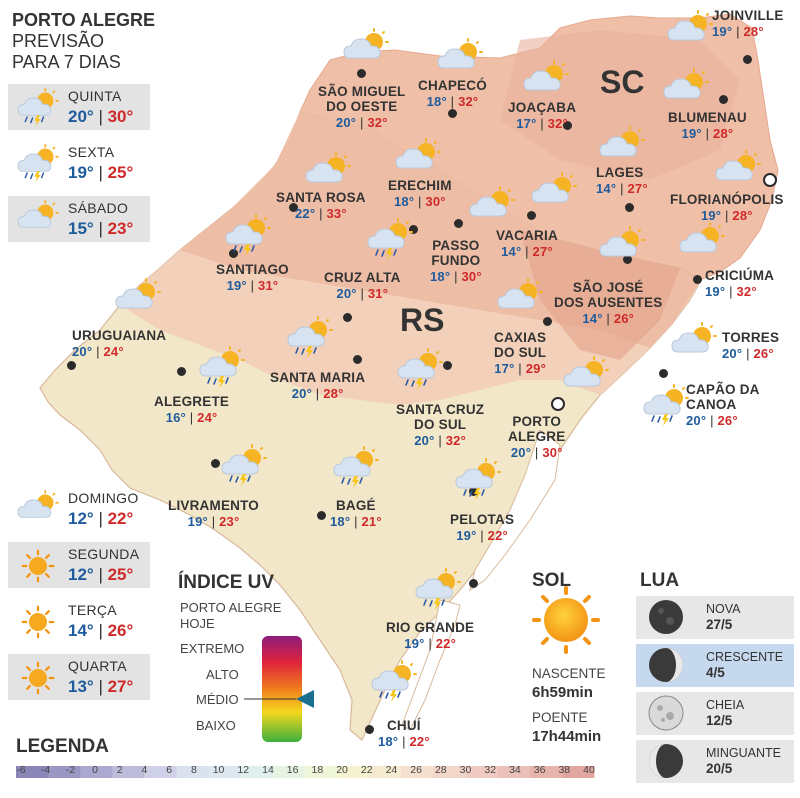  I want to click on city-label: BAGÉ 18° | 21°, so click(356, 513).